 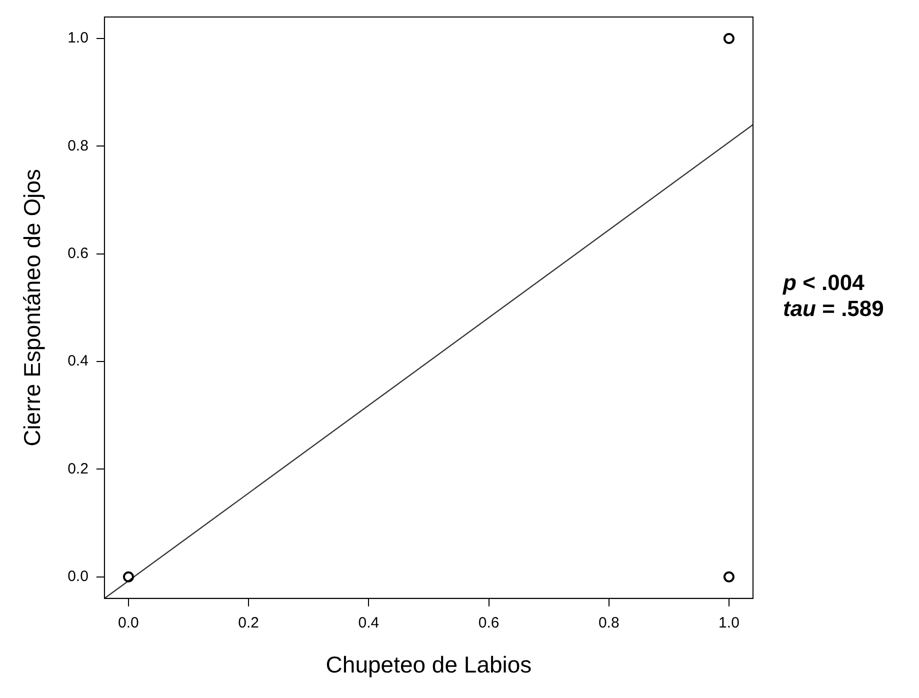 What do you see at coordinates (78, 577) in the screenshot?
I see `y-tick-label: 0.0` at bounding box center [78, 577].